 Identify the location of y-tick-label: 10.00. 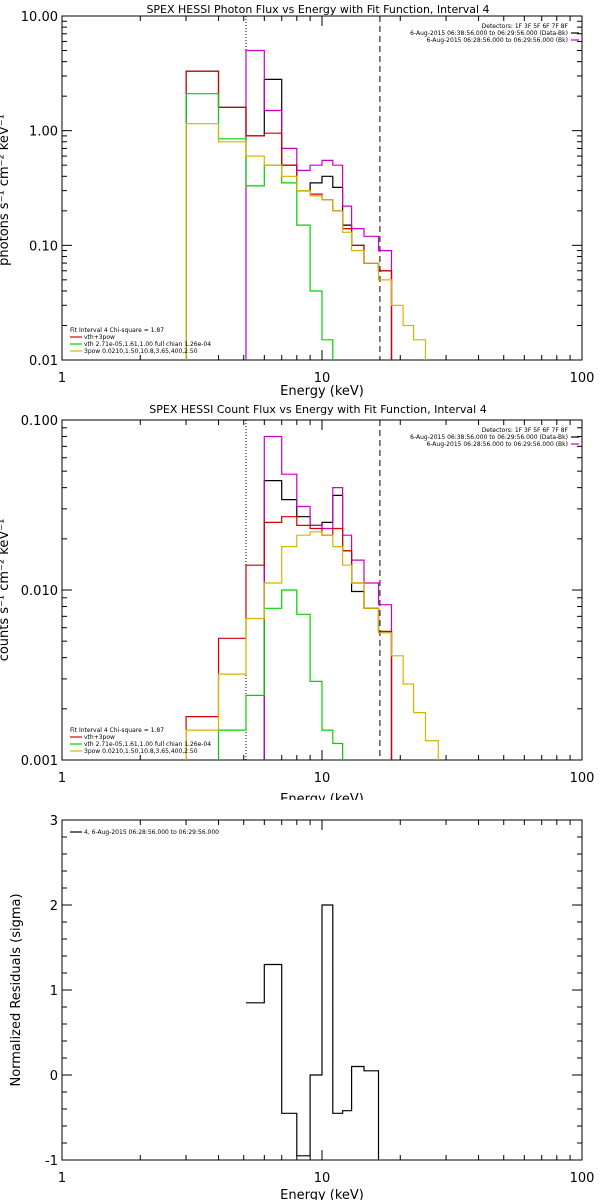
(39, 17).